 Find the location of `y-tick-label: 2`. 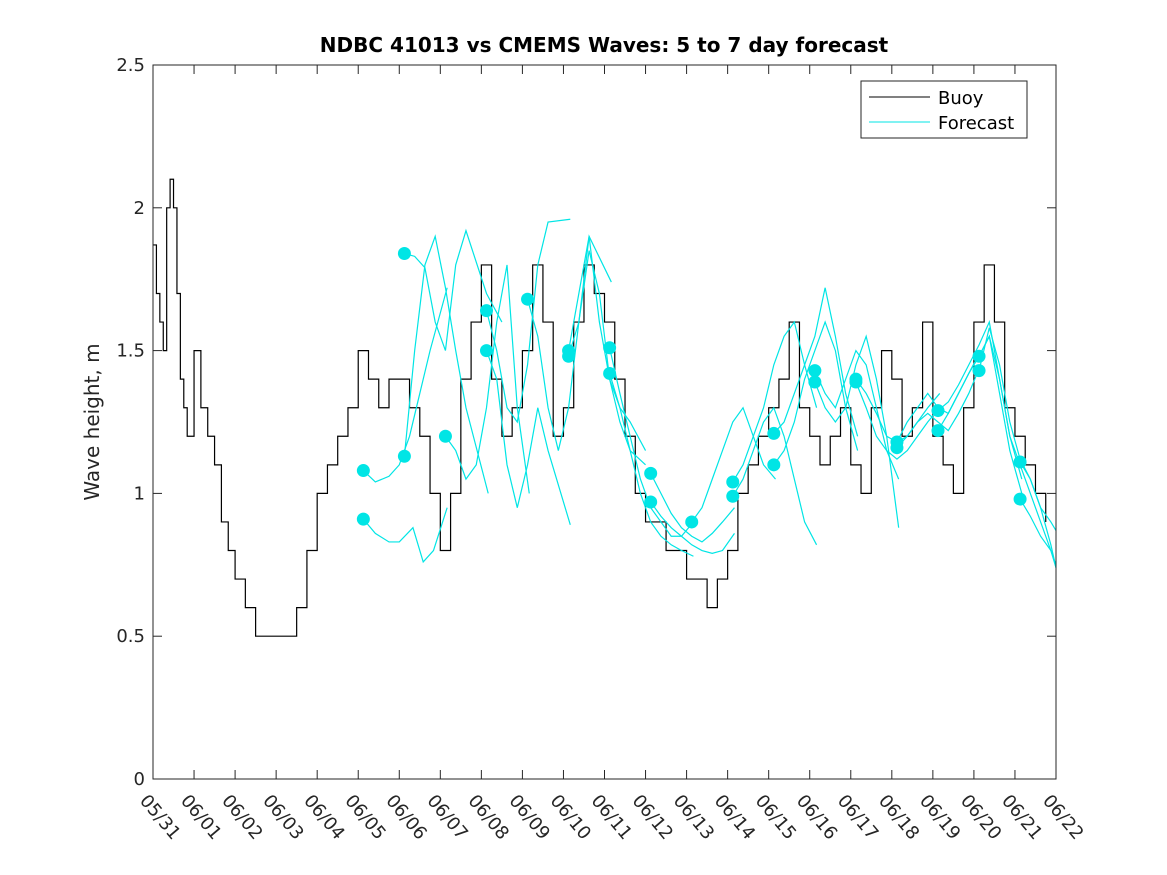

y-tick-label: 2 is located at coordinates (139, 208).